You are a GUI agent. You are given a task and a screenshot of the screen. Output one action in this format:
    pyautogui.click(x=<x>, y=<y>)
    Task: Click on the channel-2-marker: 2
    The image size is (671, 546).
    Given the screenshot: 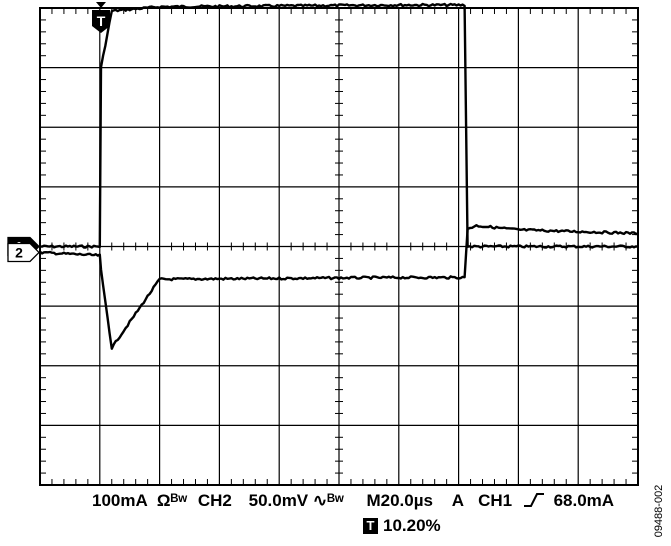 What is the action you would take?
    pyautogui.click(x=23, y=252)
    